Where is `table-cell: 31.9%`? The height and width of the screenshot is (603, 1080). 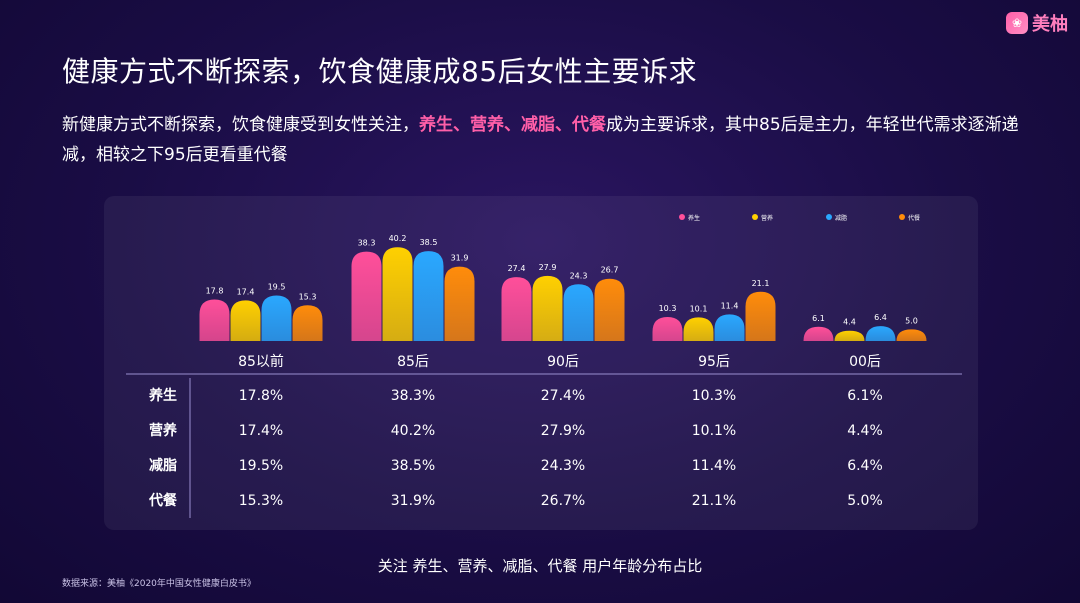
table-cell: 31.9% is located at coordinates (413, 501).